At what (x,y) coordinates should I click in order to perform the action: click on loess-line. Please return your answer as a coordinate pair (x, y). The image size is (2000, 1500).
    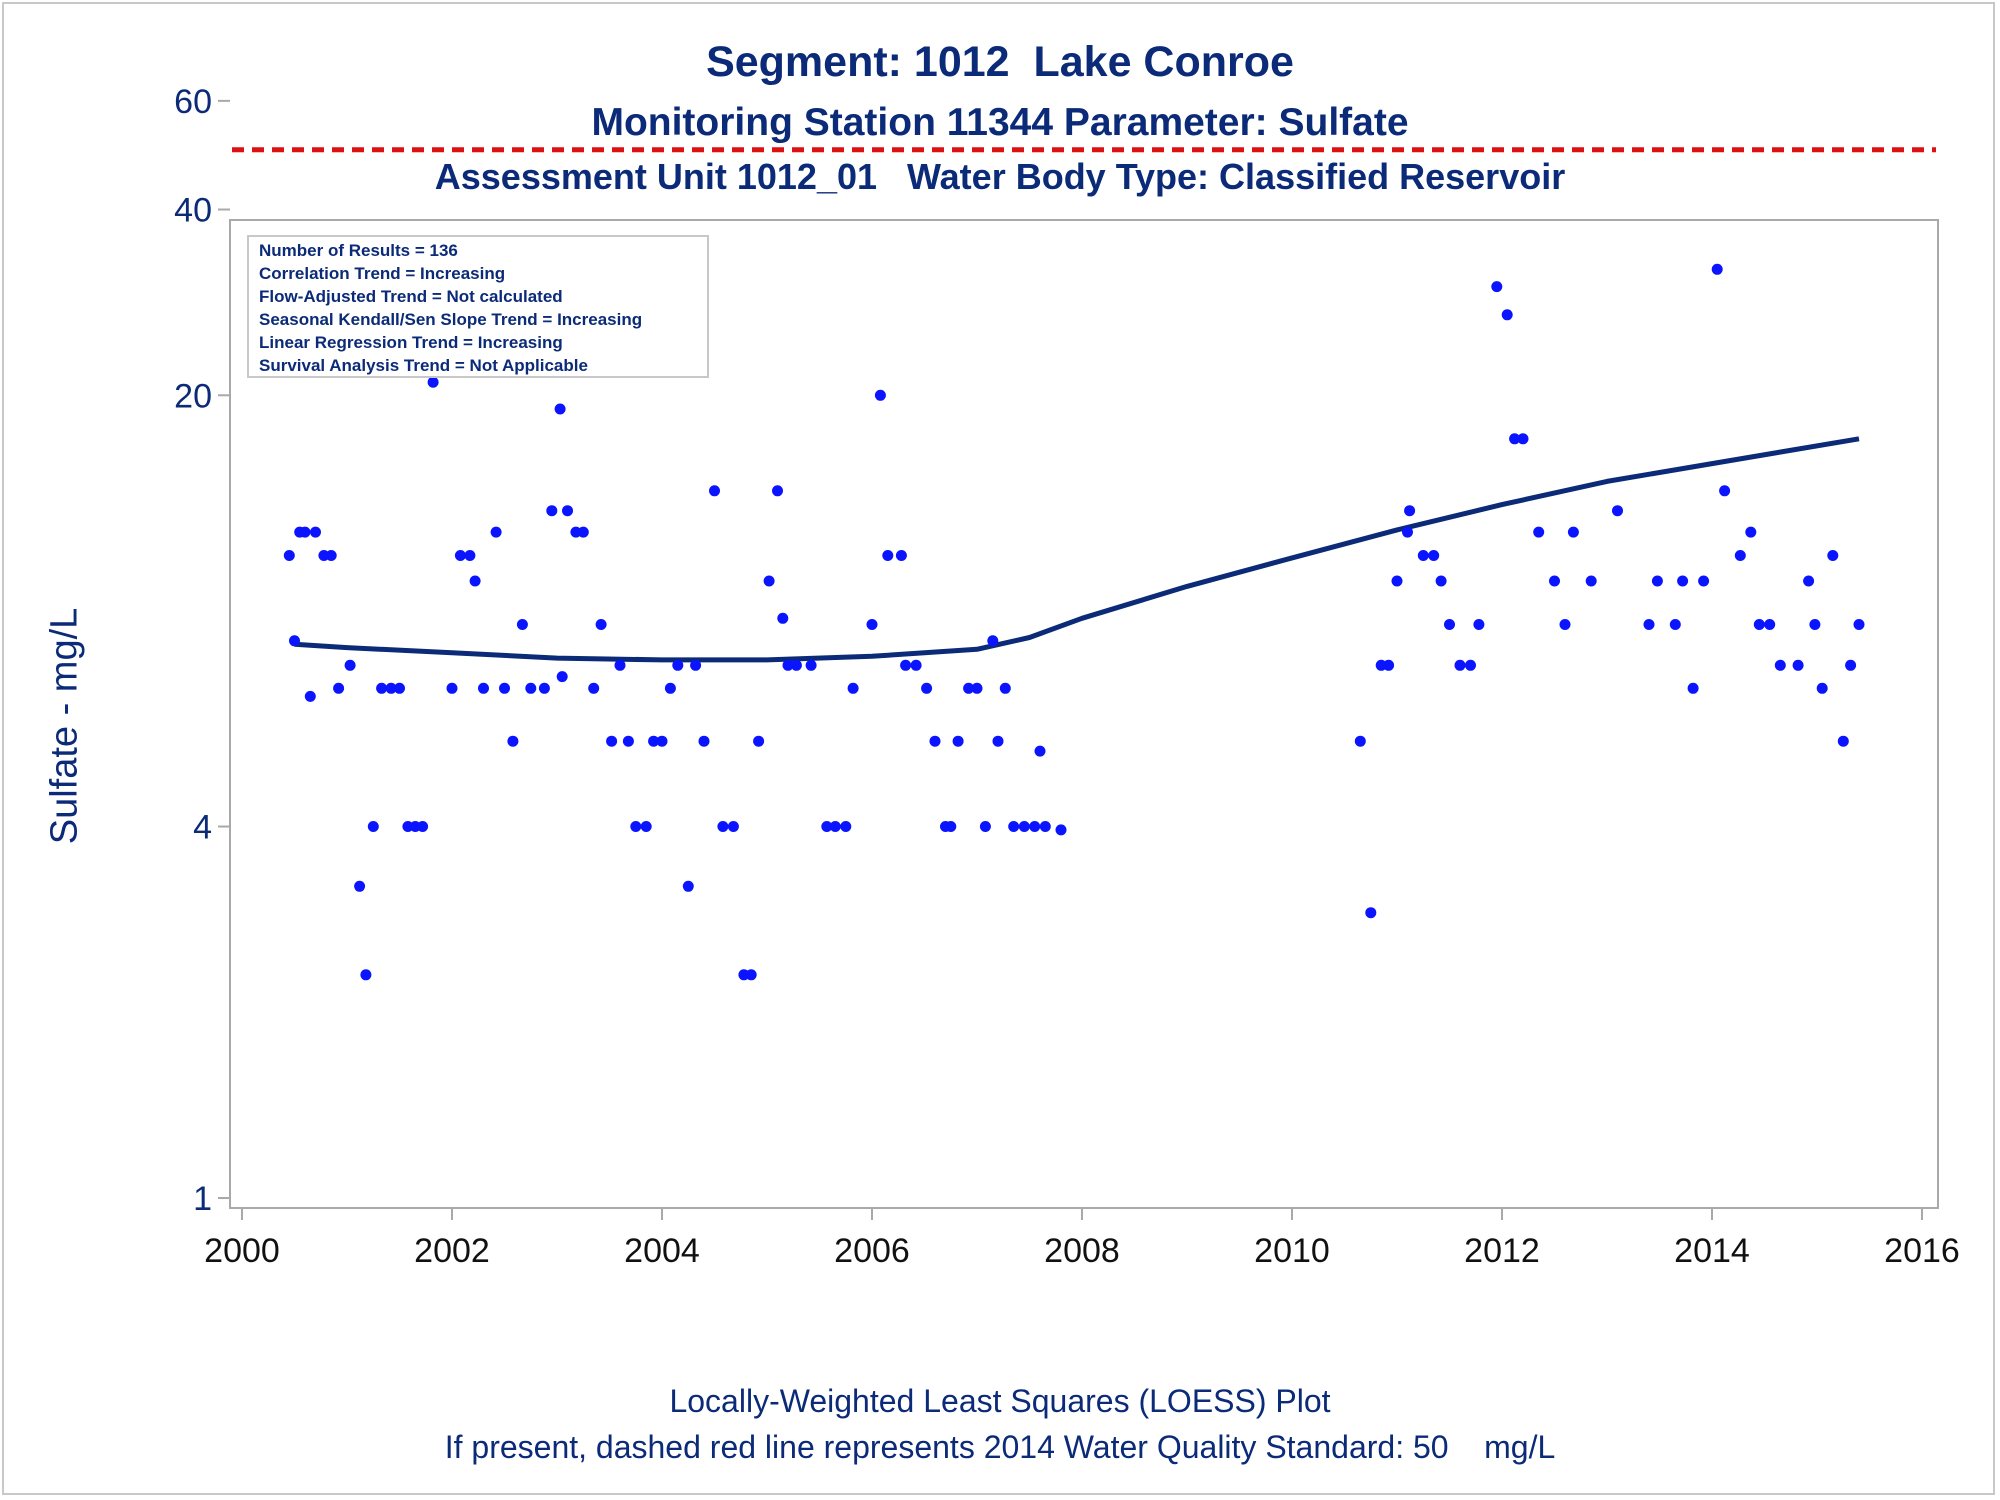
    Looking at the image, I should click on (1077, 549).